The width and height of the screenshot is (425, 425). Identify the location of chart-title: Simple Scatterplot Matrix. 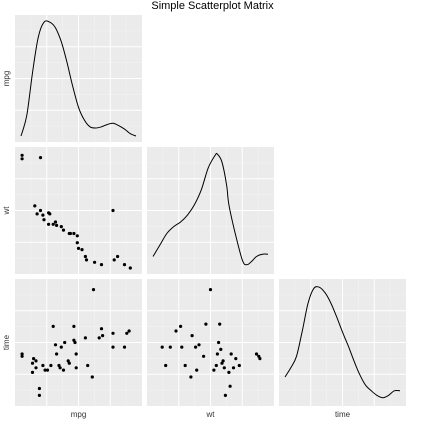
(212, 6).